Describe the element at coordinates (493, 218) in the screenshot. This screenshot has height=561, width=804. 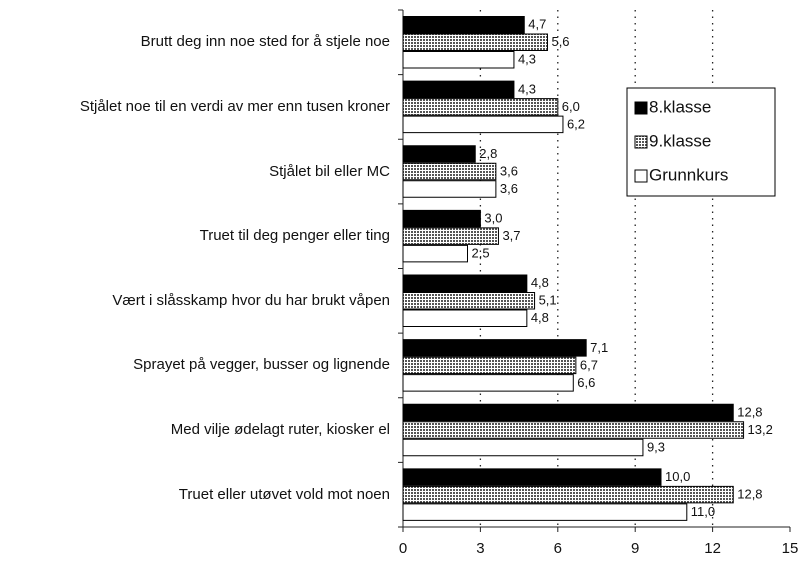
I see `value-label: 3,0` at that location.